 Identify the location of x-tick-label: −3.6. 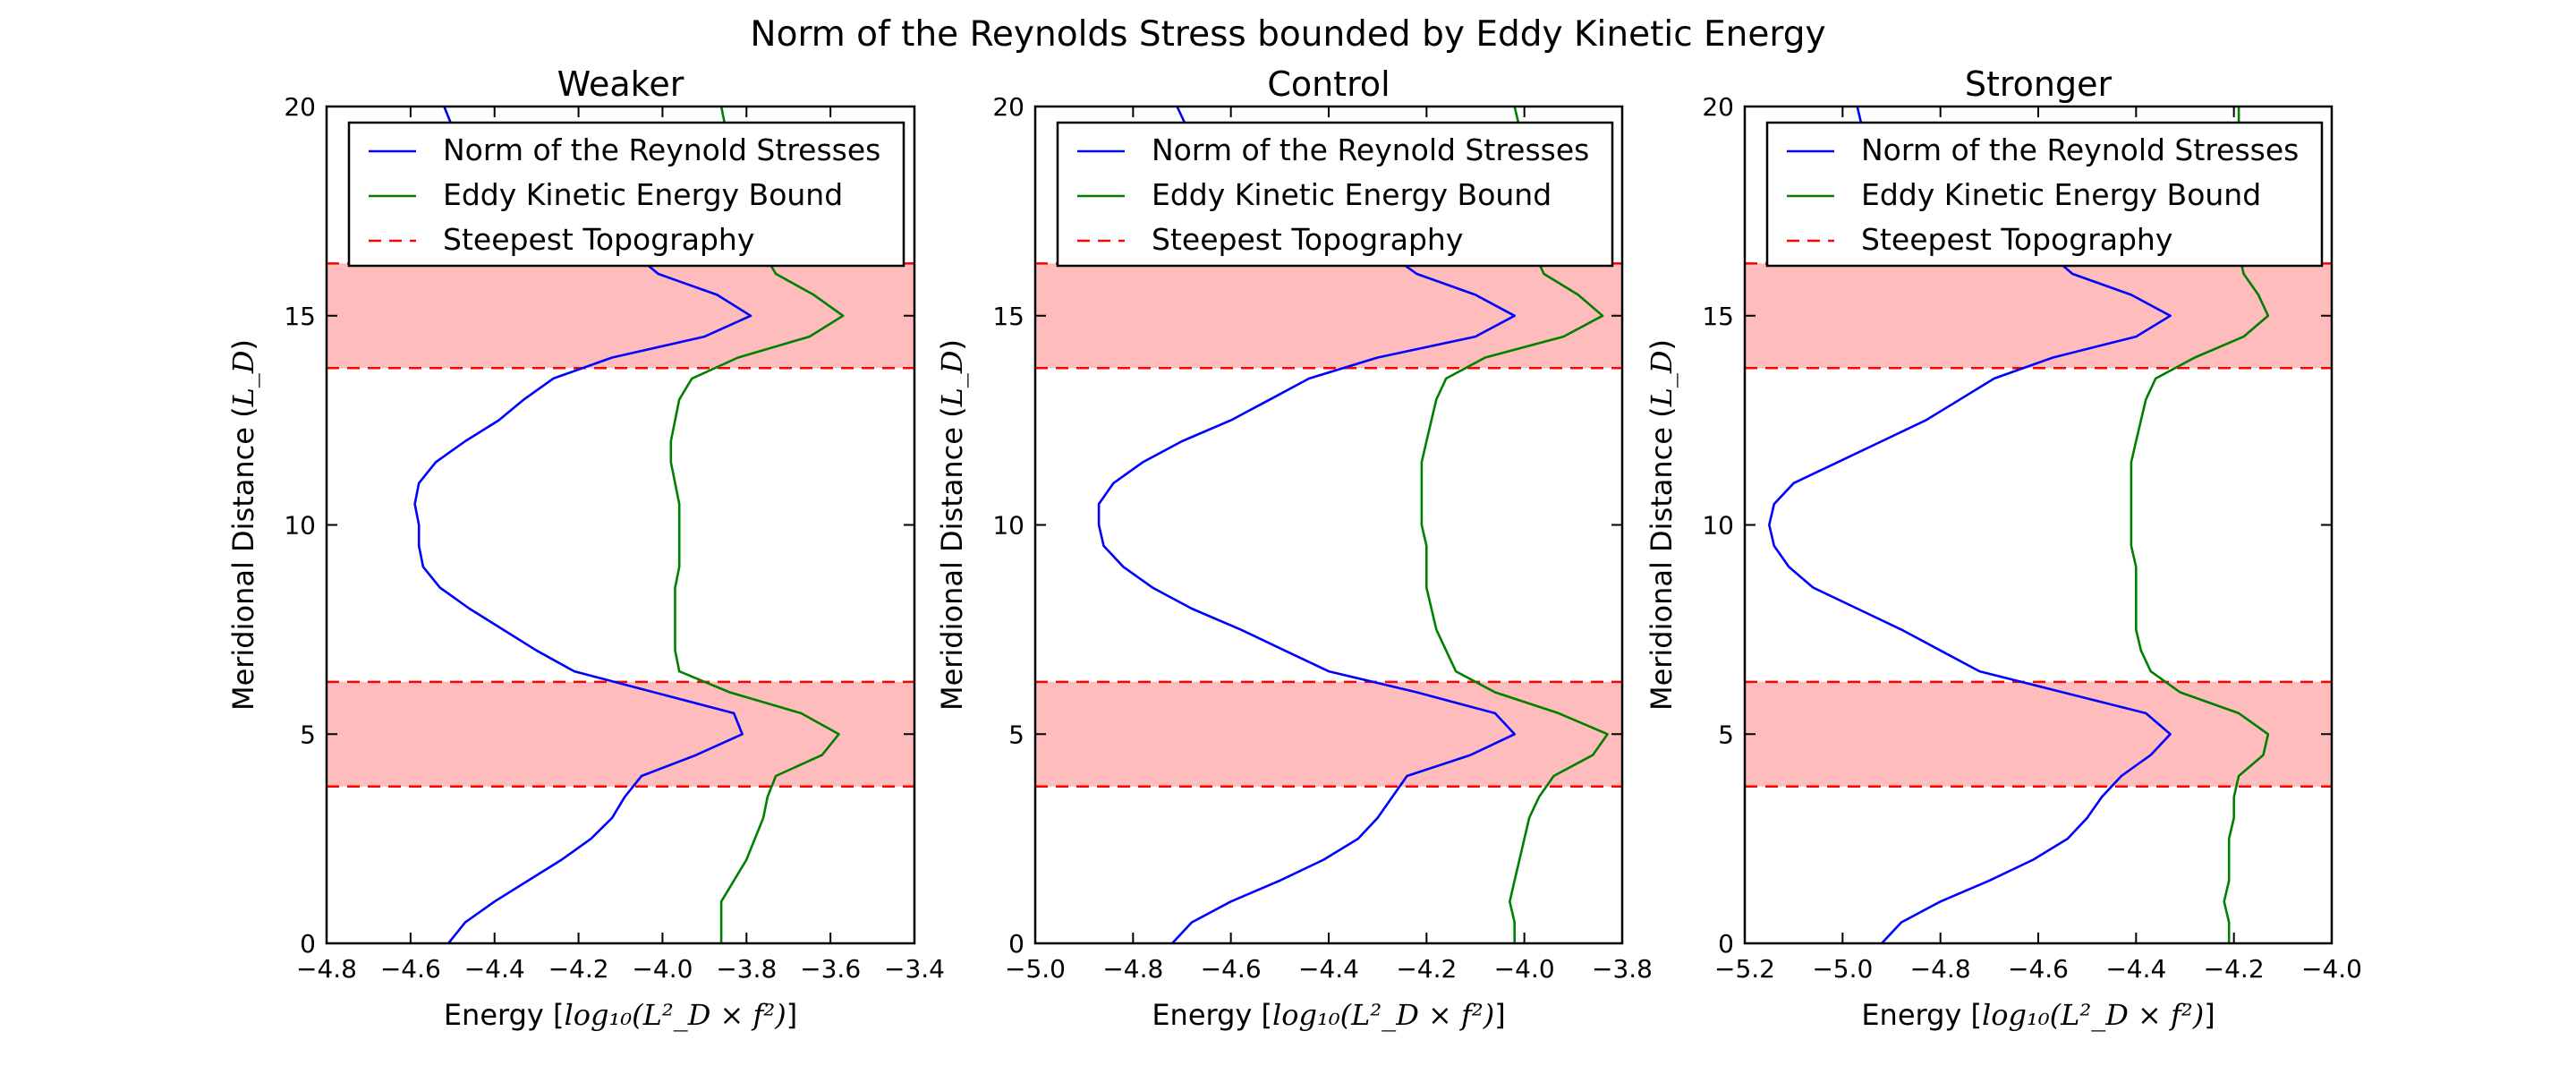
(830, 969).